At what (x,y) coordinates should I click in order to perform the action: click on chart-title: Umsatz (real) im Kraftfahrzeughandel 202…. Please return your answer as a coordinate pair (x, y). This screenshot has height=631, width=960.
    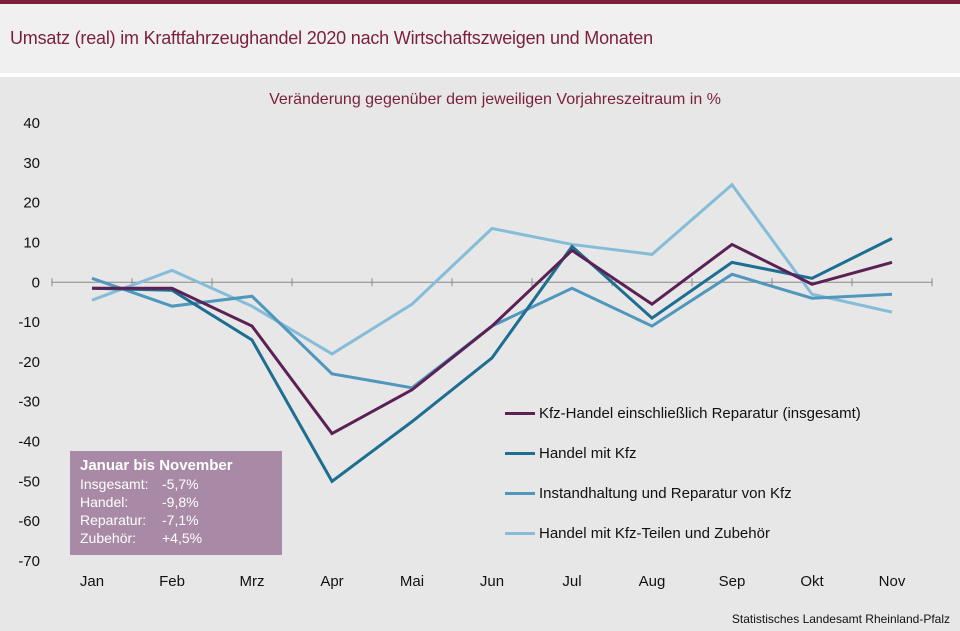
    Looking at the image, I should click on (331, 38).